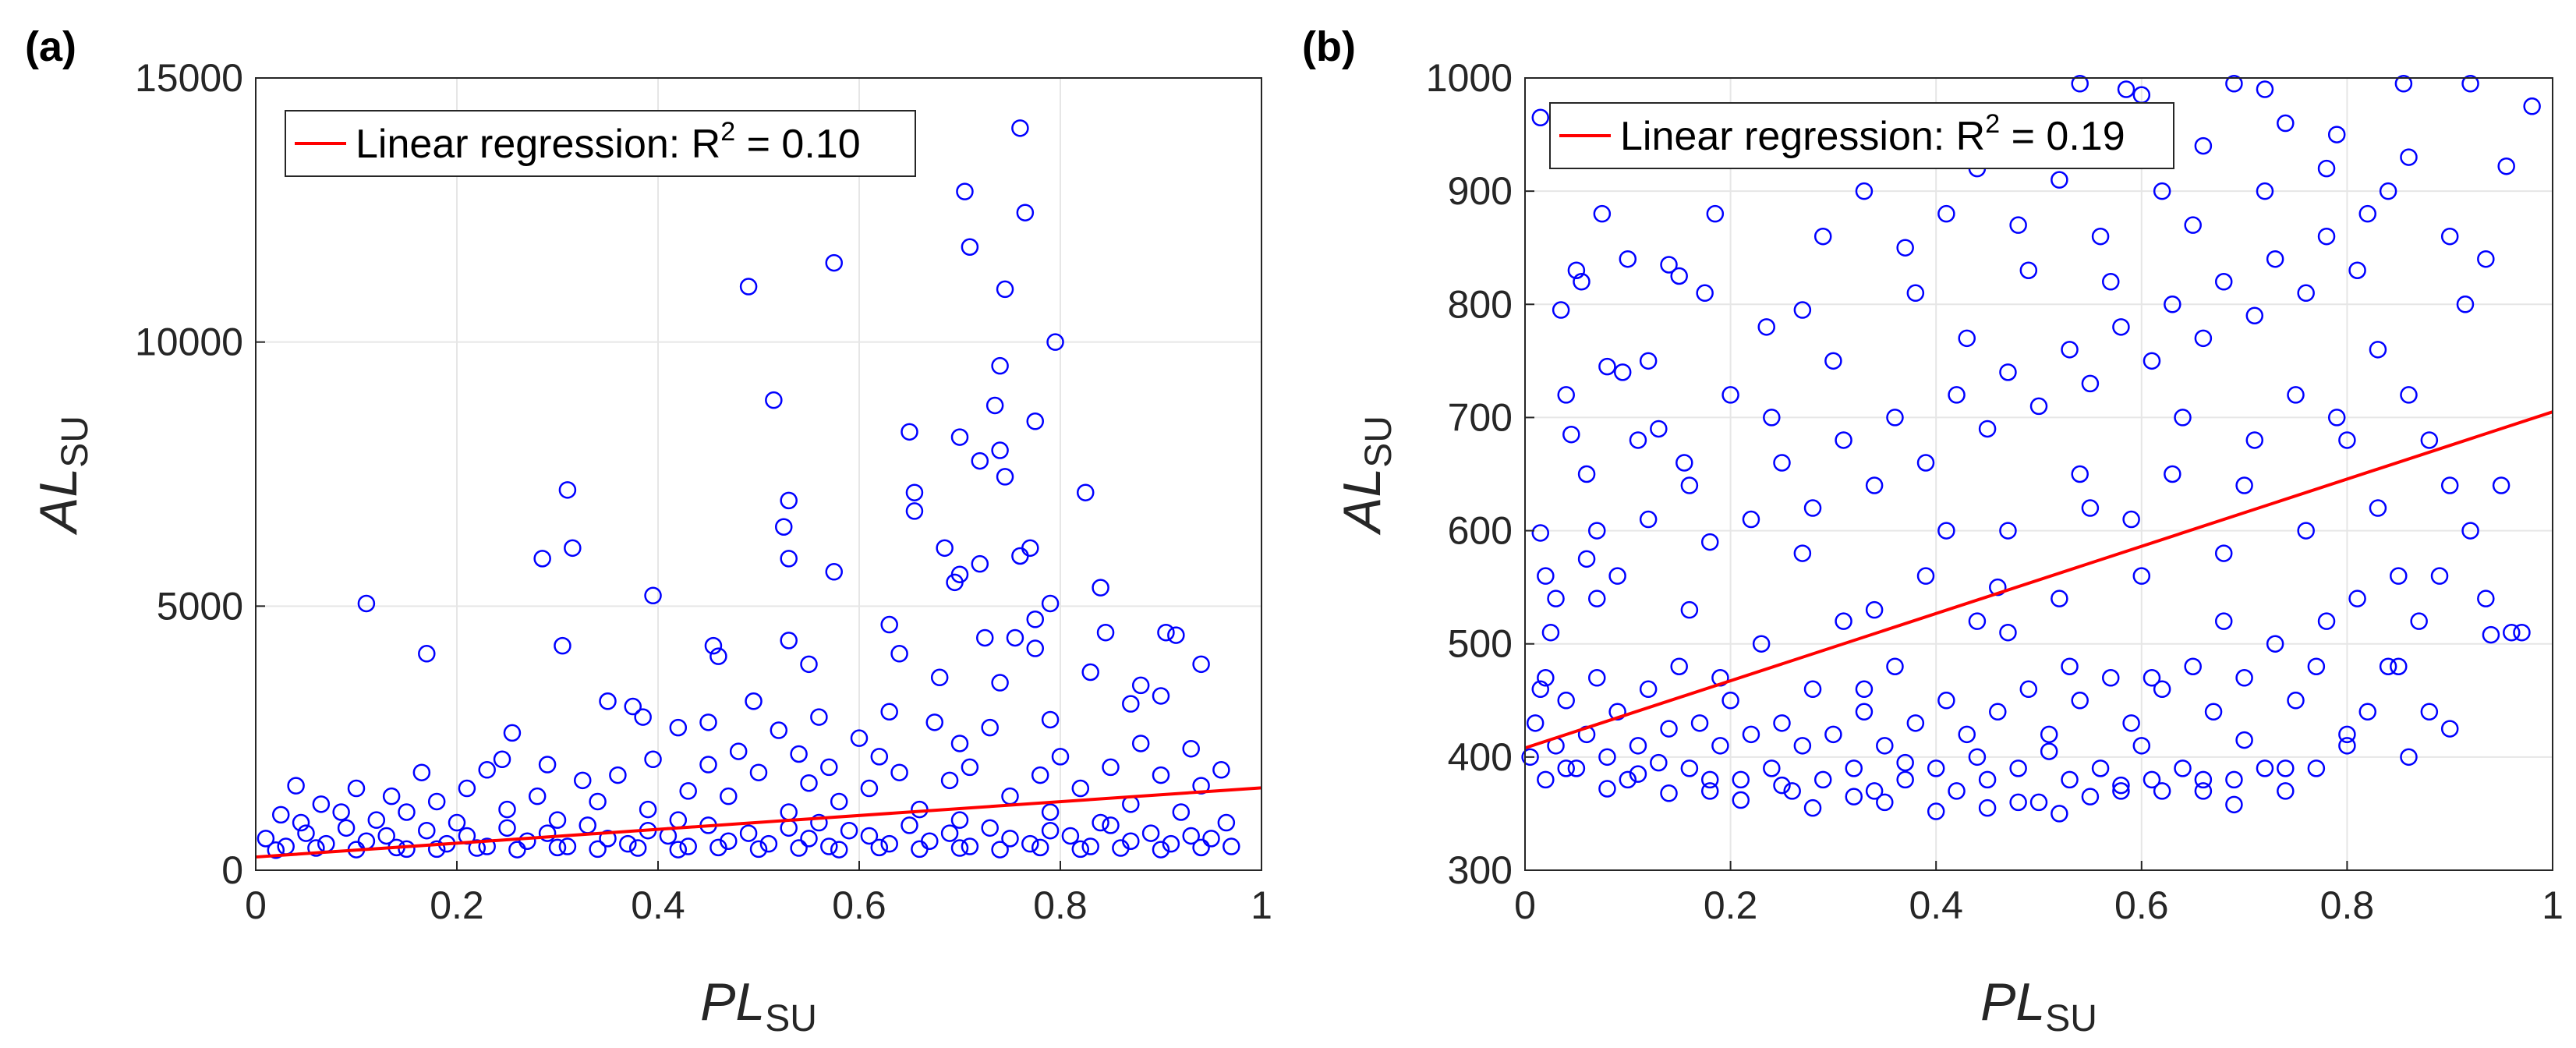  Describe the element at coordinates (1802, 136) in the screenshot. I see `panel-b-legend-label: Linear regression: R` at that location.